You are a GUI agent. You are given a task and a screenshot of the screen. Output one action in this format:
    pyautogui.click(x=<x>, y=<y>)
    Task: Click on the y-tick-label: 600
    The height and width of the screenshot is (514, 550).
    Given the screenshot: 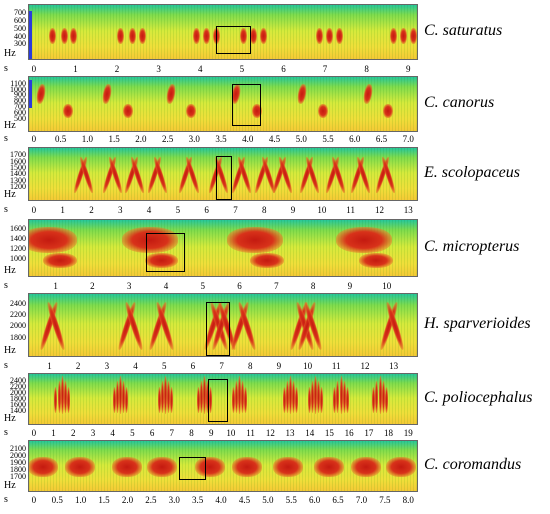 What is the action you would take?
    pyautogui.click(x=20, y=20)
    